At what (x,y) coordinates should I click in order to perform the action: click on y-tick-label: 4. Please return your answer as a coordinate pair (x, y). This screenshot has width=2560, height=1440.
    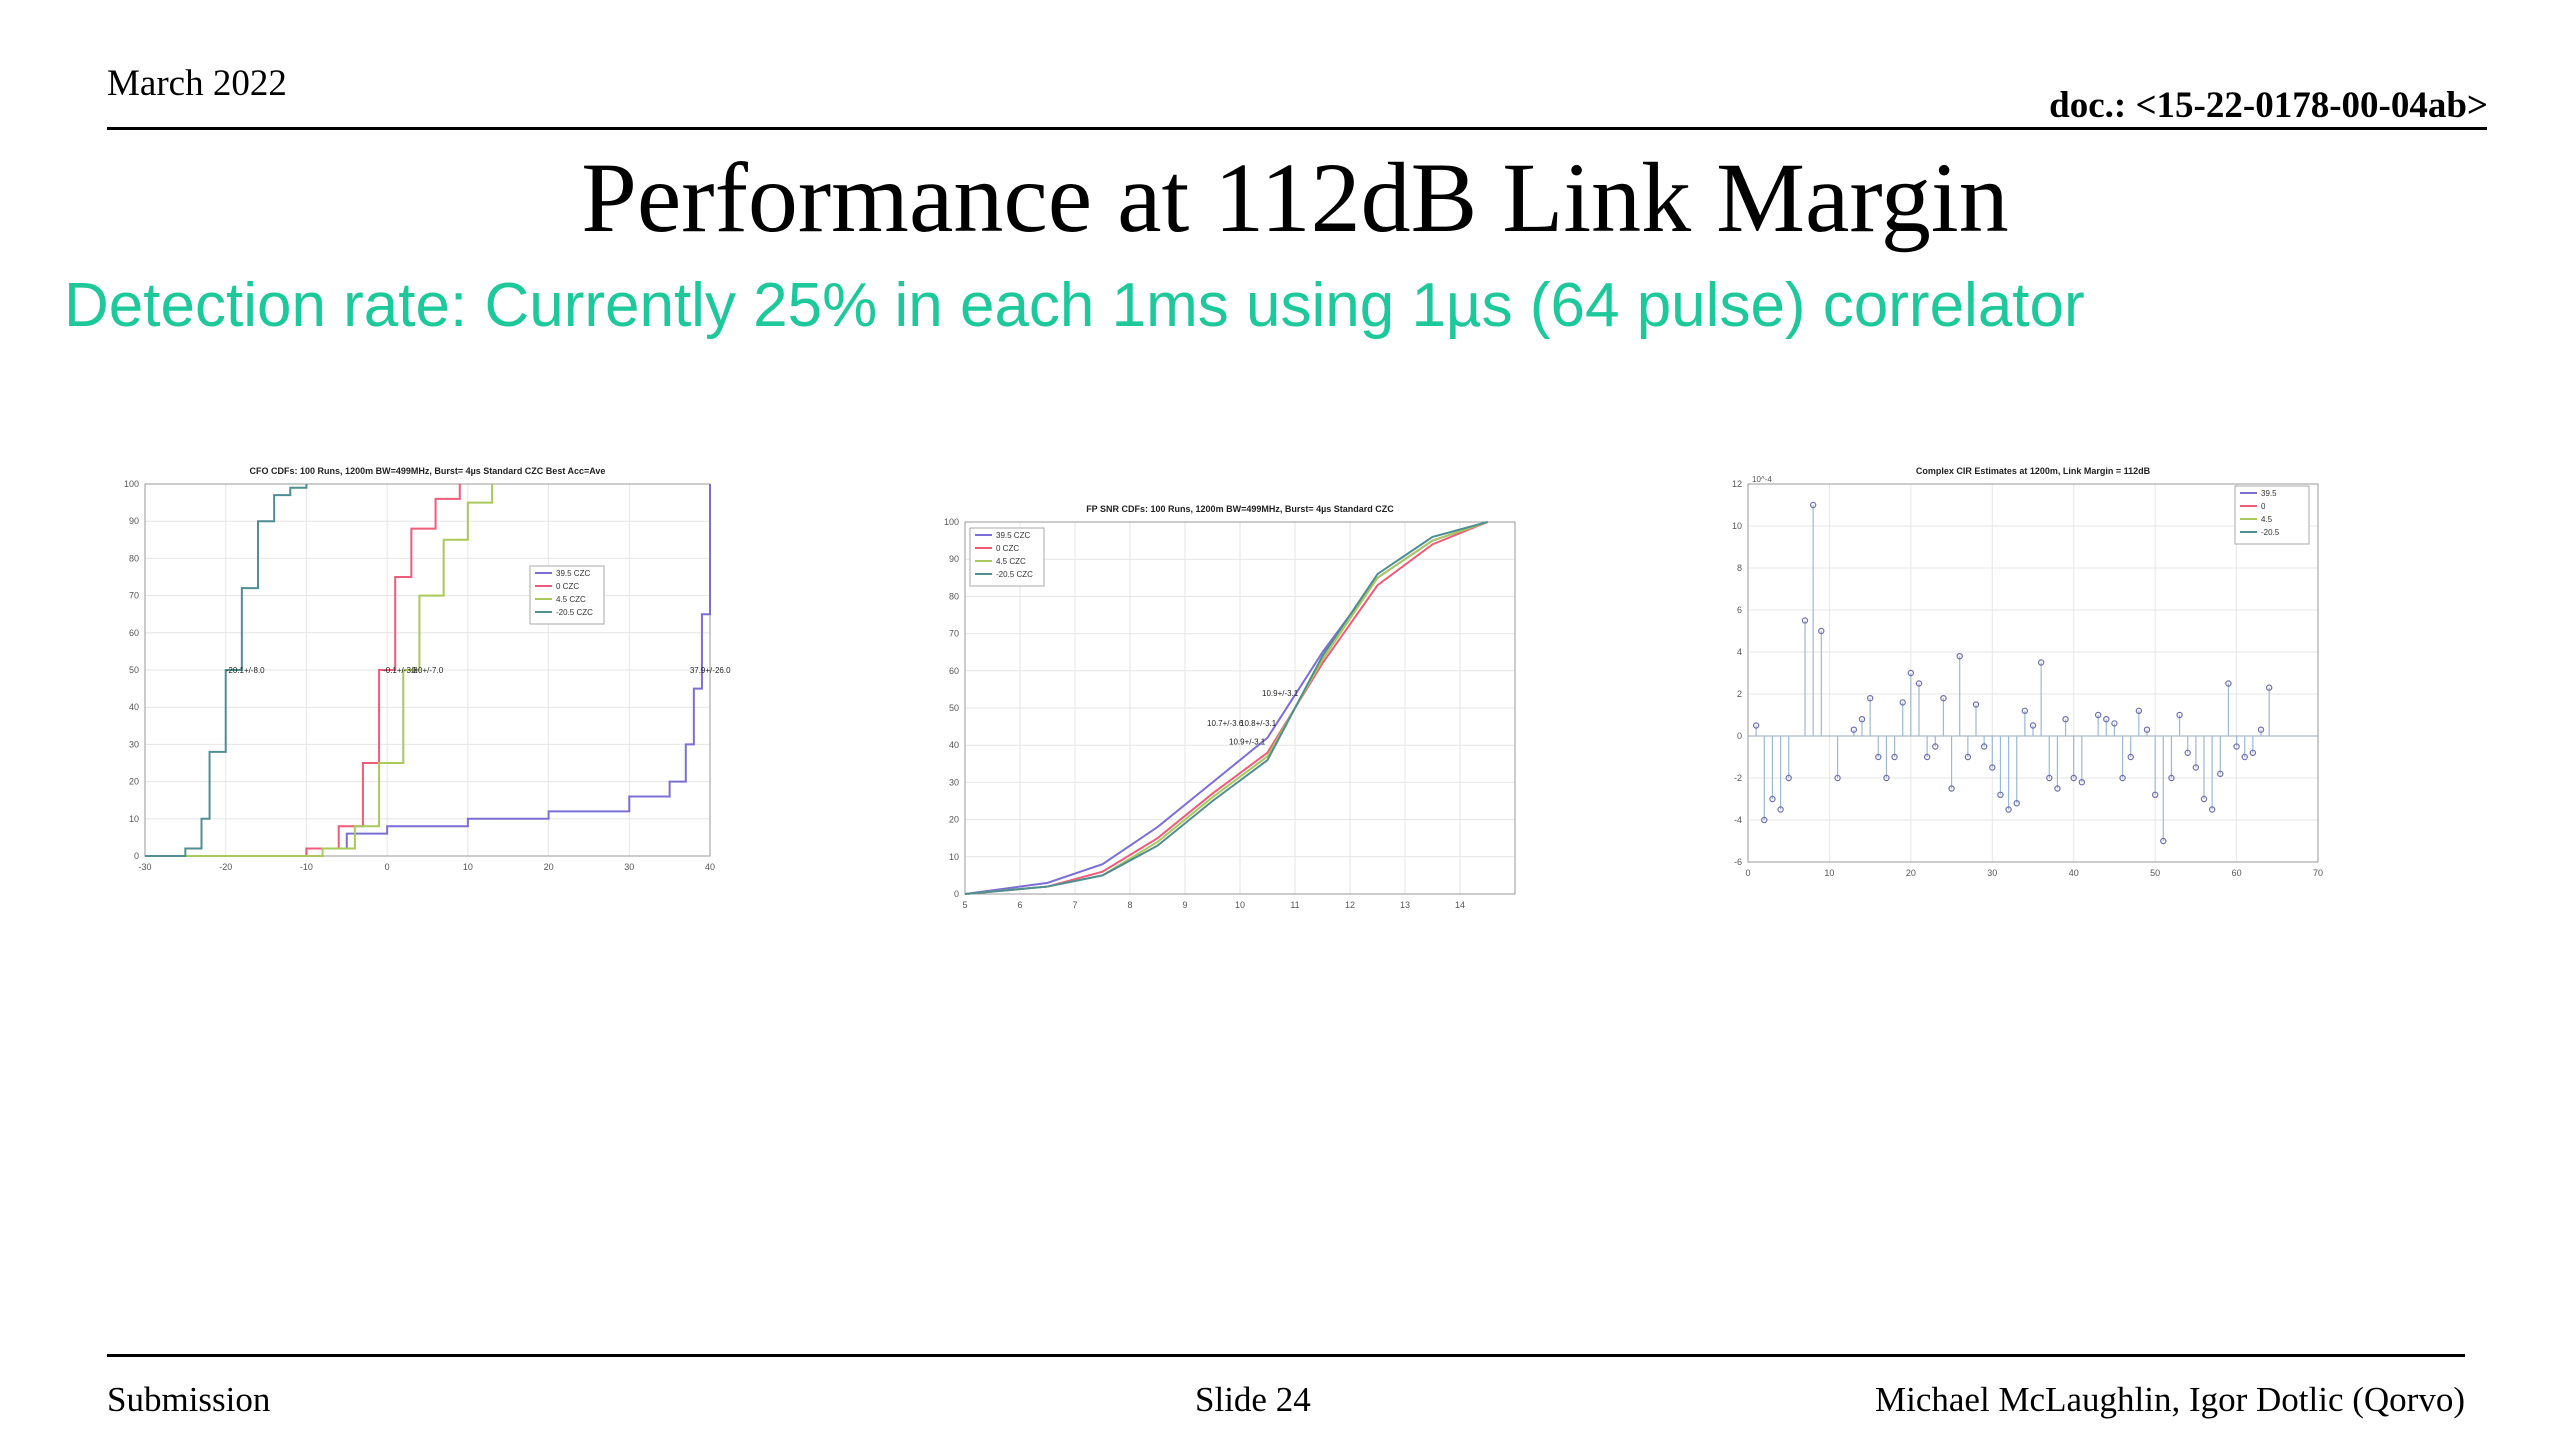
    Looking at the image, I should click on (1739, 652).